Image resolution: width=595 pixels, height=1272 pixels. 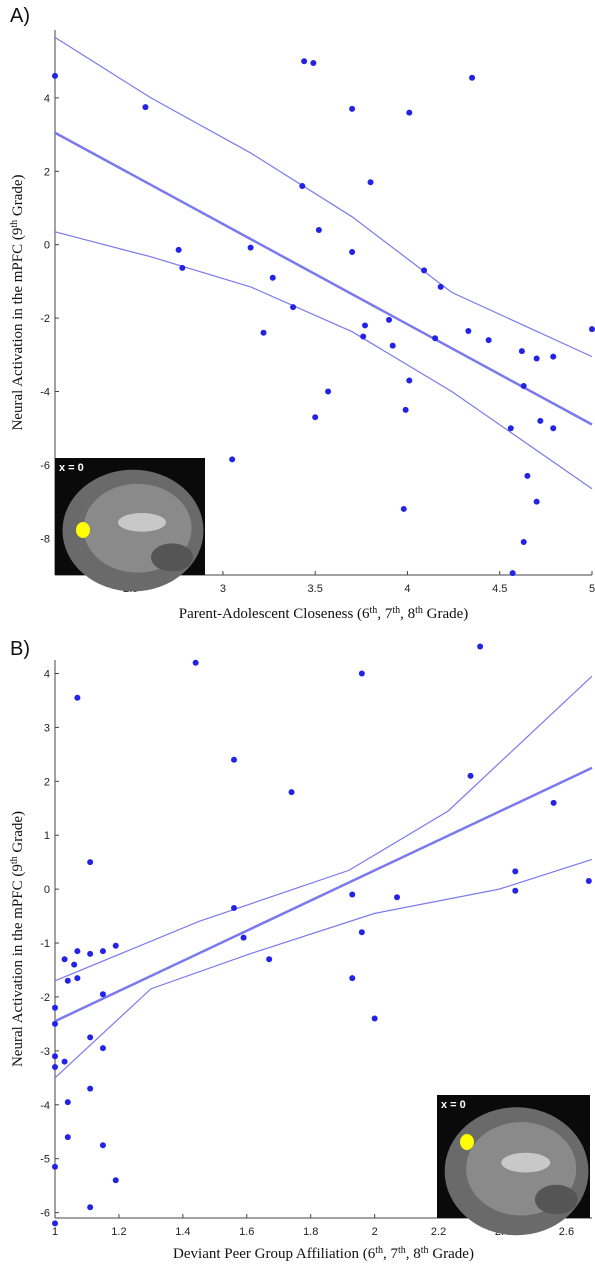 I want to click on y-tick-label: 0, so click(x=47, y=246).